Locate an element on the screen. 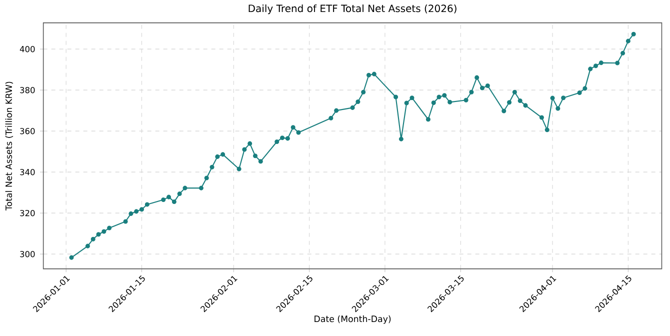 Image resolution: width=670 pixels, height=336 pixels. y-tick-label: 320 is located at coordinates (27, 213).